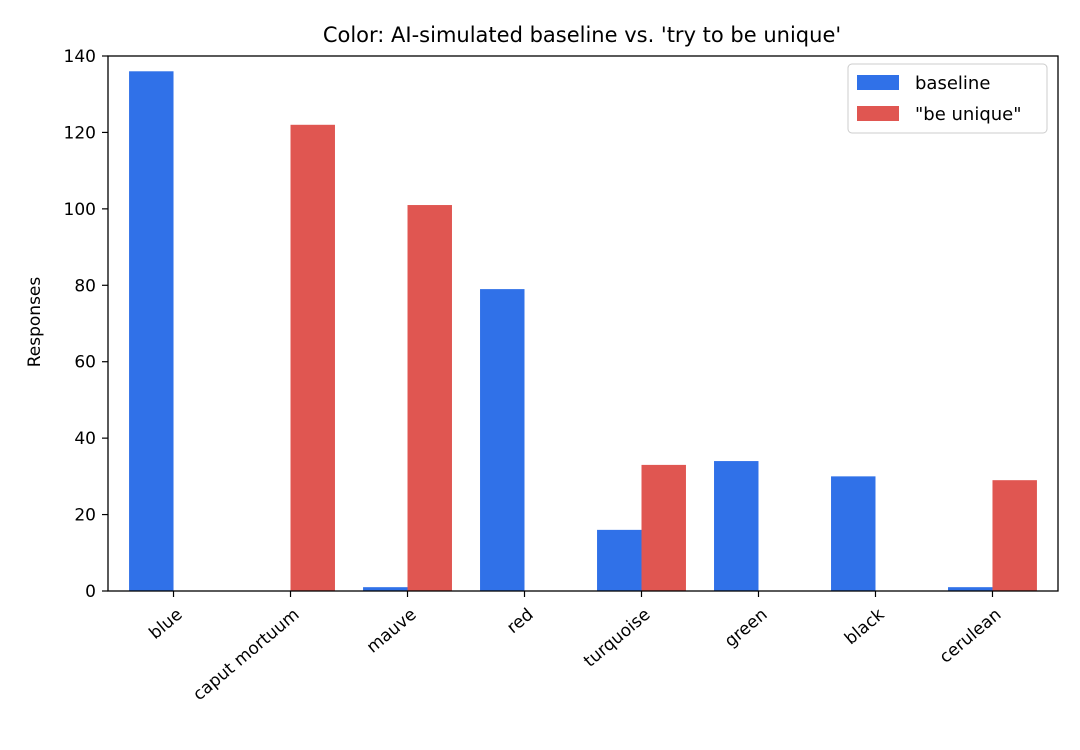 This screenshot has height=750, width=1080. I want to click on legend: baseline "be unique", so click(947, 98).